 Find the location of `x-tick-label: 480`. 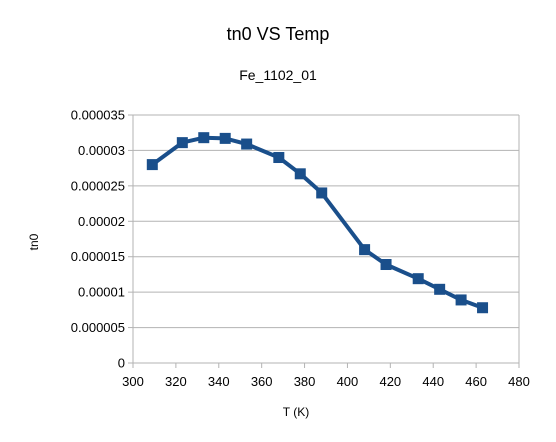

x-tick-label: 480 is located at coordinates (519, 381).